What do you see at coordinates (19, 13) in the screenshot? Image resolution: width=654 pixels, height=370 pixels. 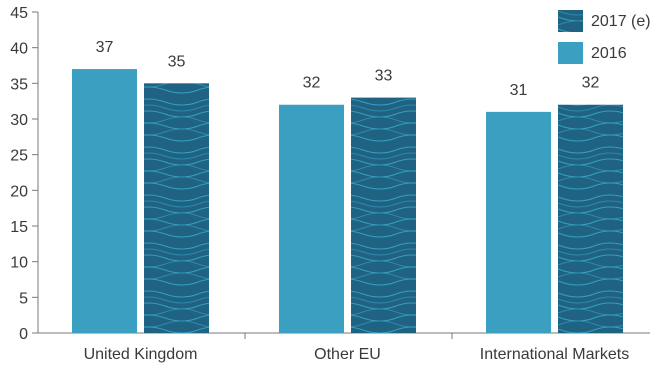 I see `y-tick-label: 45` at bounding box center [19, 13].